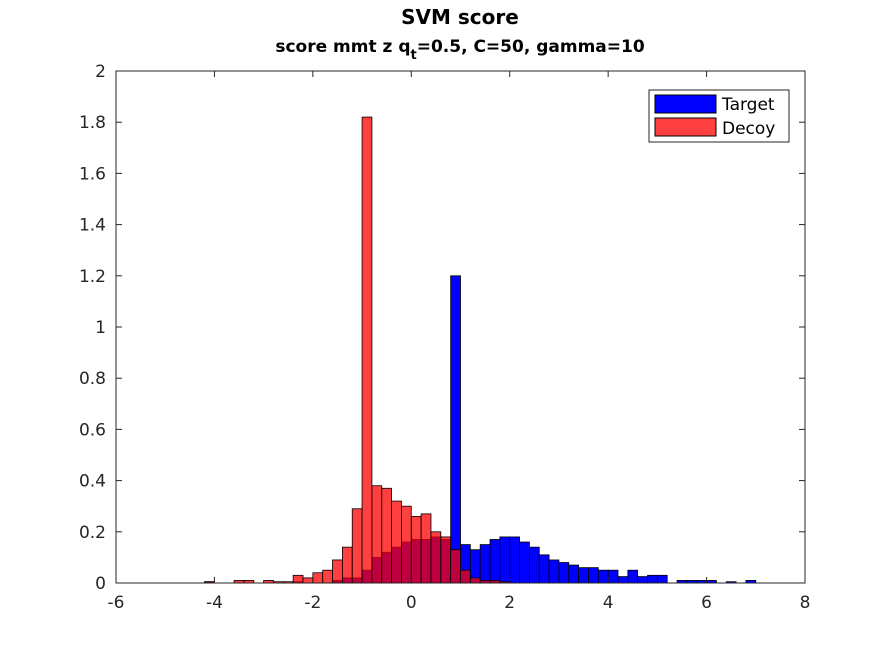  What do you see at coordinates (214, 603) in the screenshot?
I see `x-tick-label: -4` at bounding box center [214, 603].